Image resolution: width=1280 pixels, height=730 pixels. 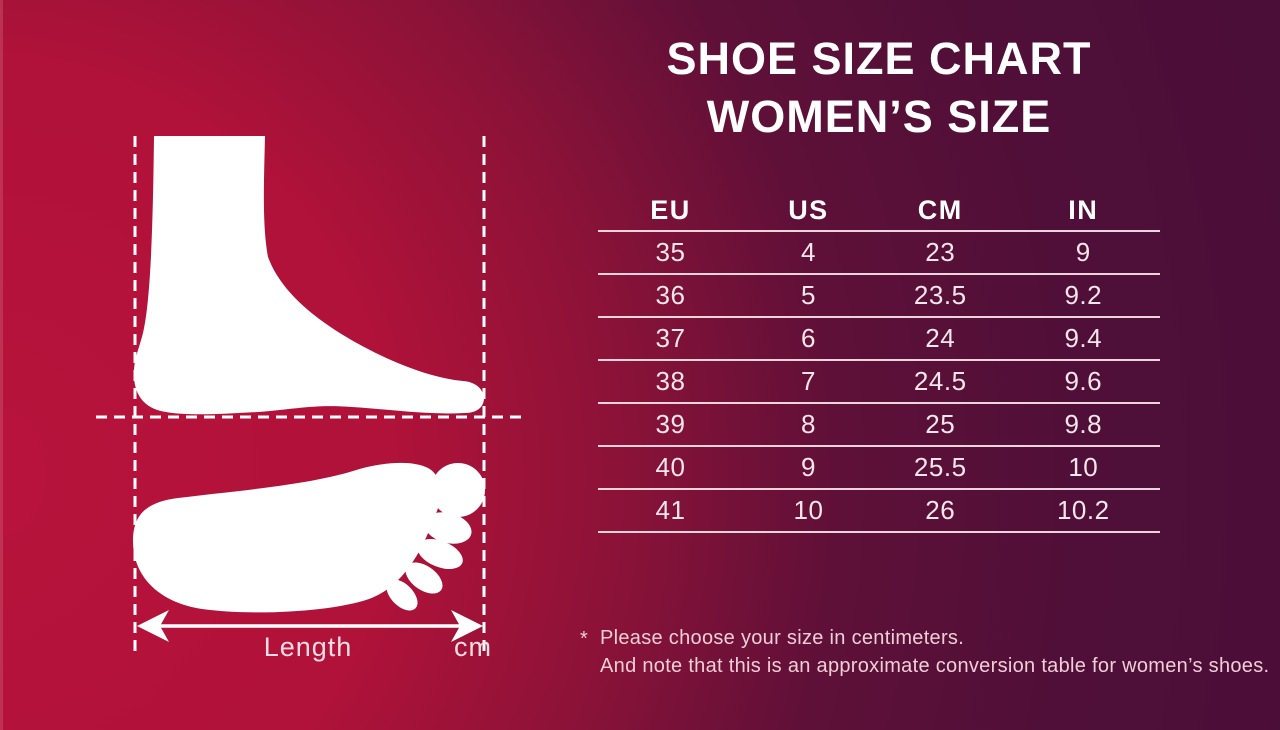 I want to click on column-header-eu: EU, so click(x=670, y=211).